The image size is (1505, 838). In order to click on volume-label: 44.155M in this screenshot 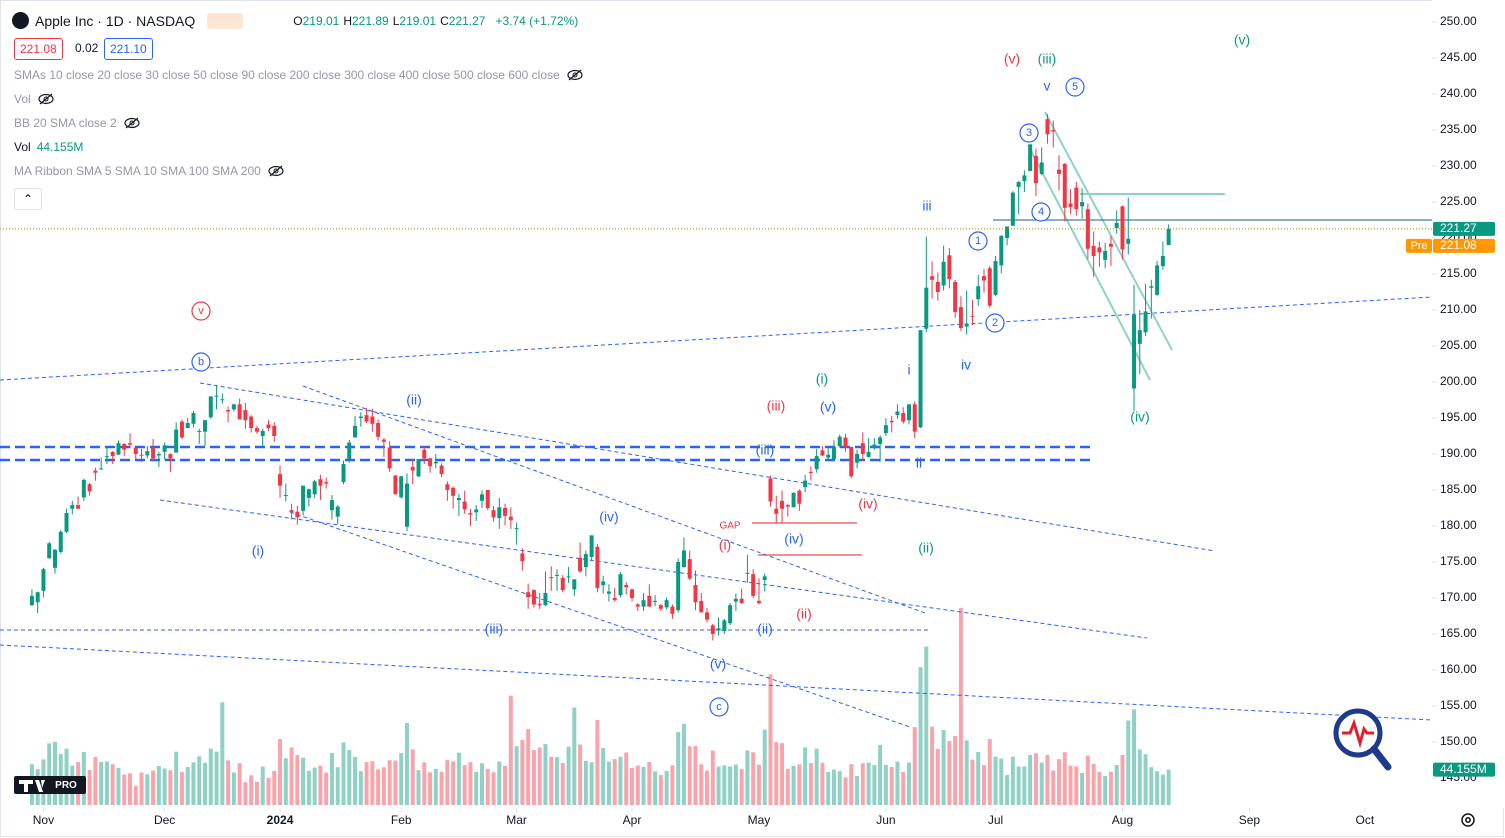, I will do `click(1463, 769)`.